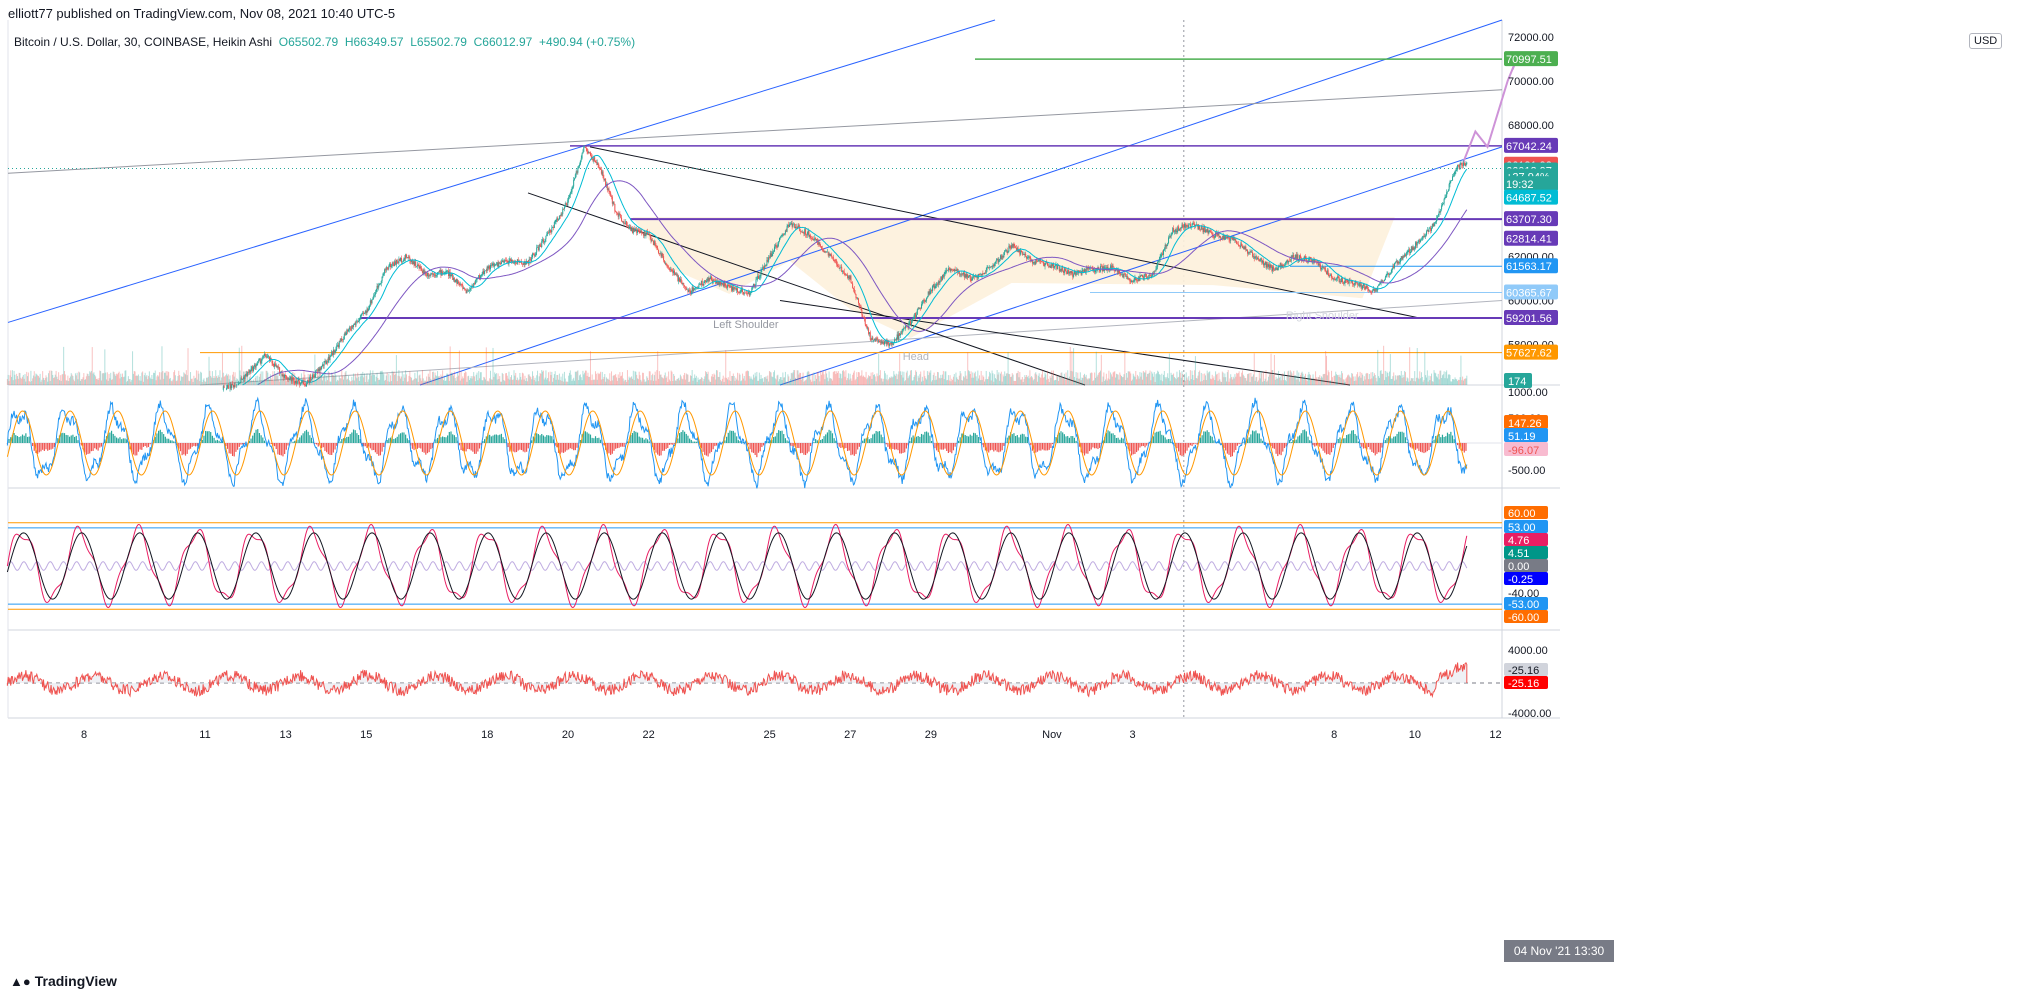 This screenshot has width=2042, height=999. I want to click on price-axis-tick: 72000.00, so click(1531, 38).